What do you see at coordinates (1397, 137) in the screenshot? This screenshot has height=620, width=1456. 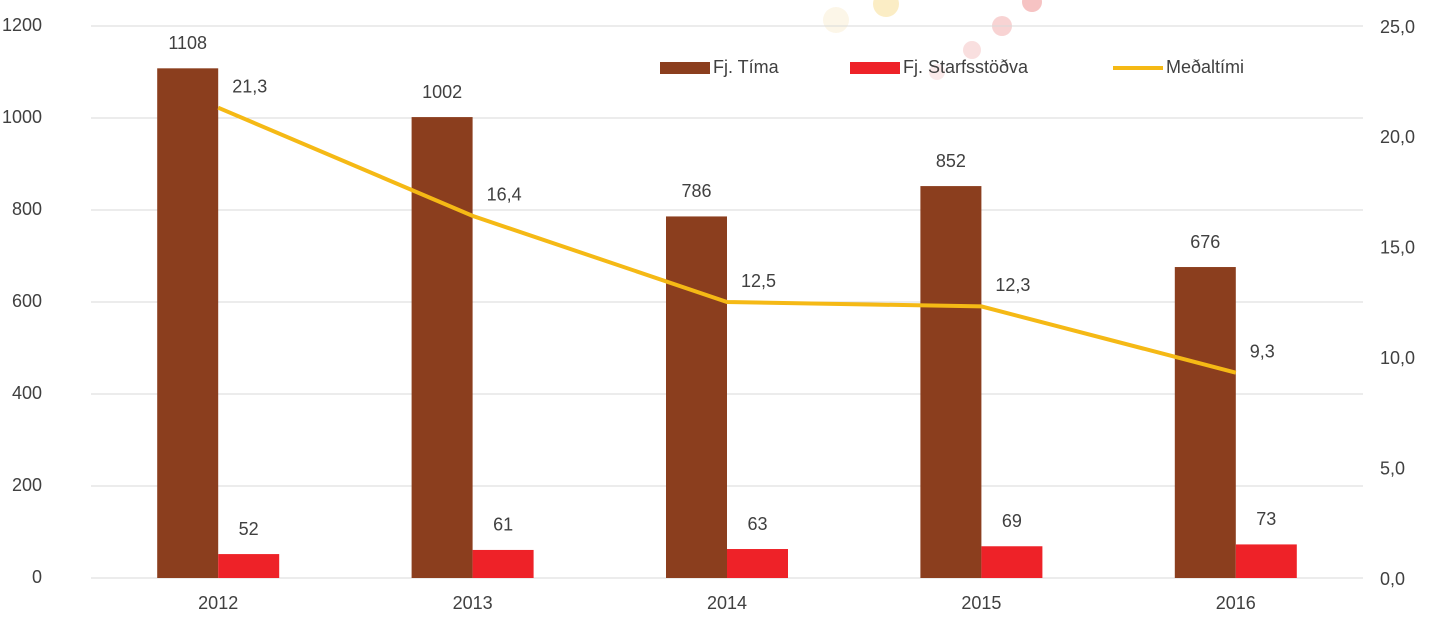 I see `y2-tick-label: 20,0` at bounding box center [1397, 137].